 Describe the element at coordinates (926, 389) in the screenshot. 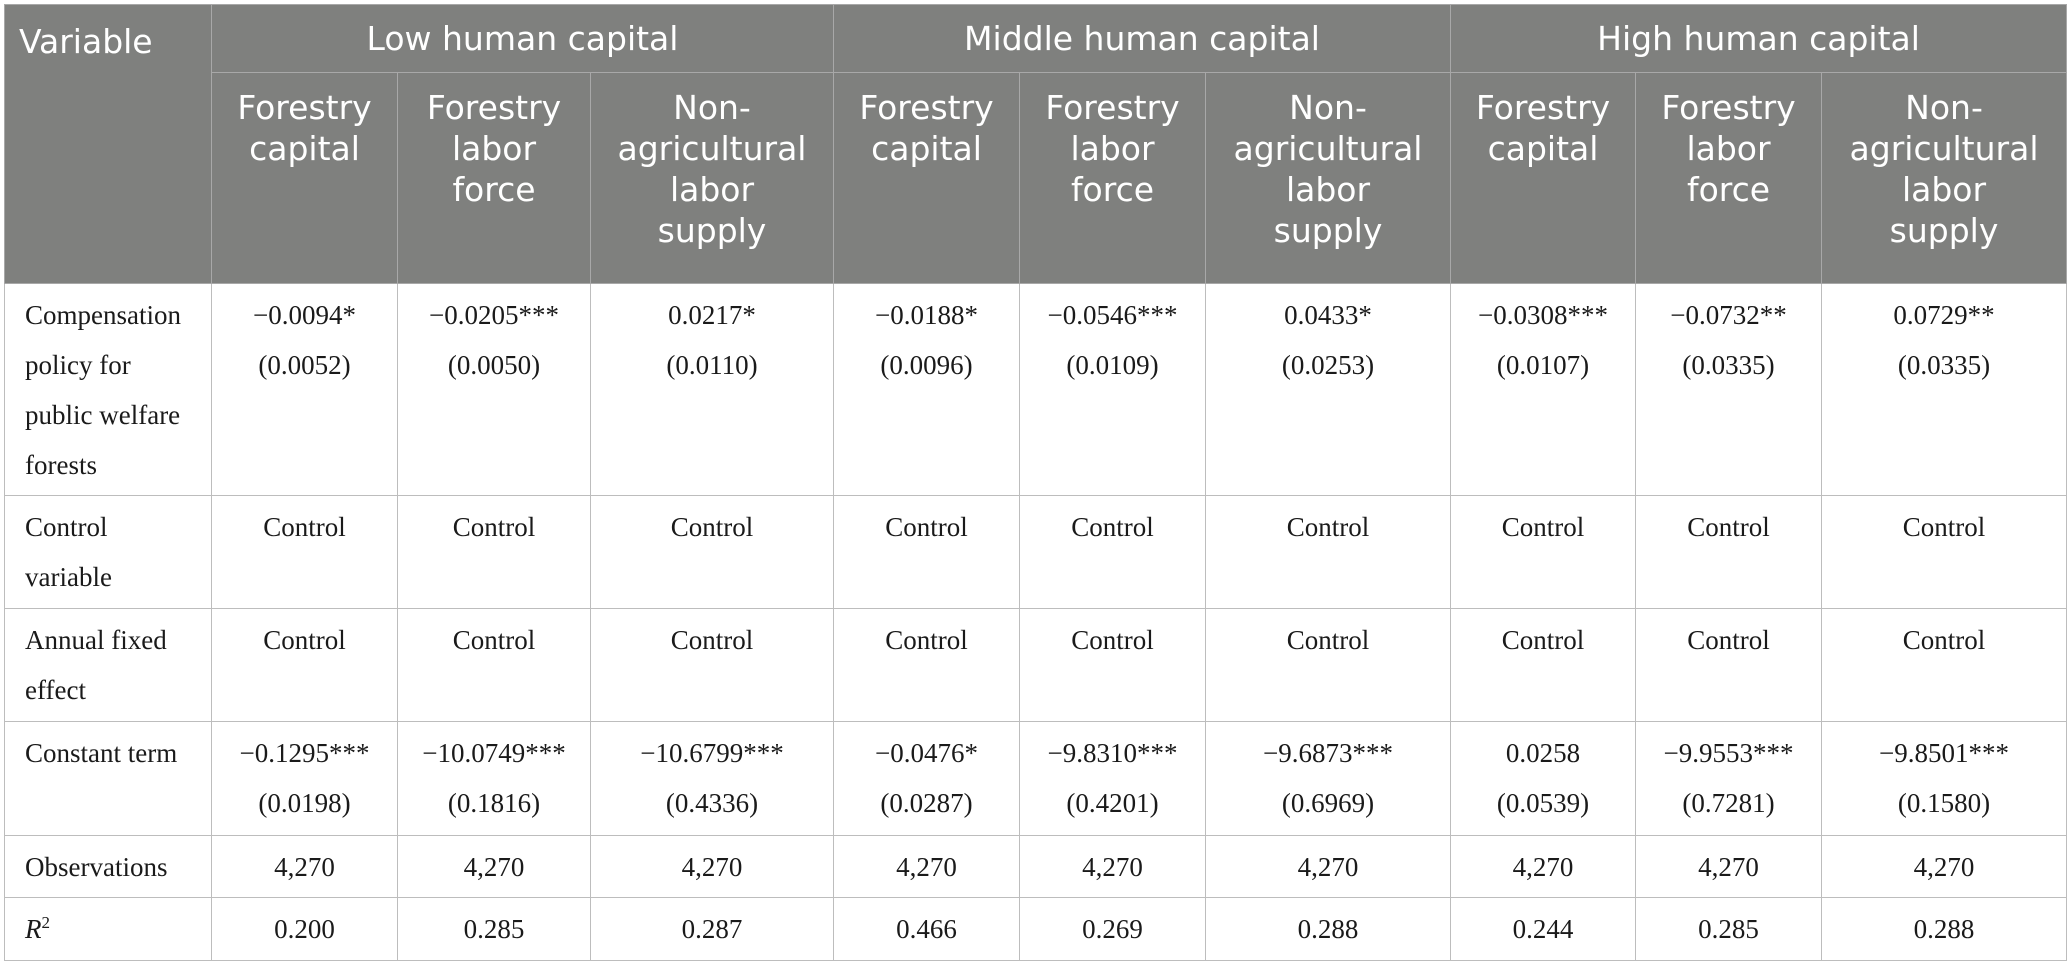

I see `table-cell: −0.0188* (0.0096)` at that location.